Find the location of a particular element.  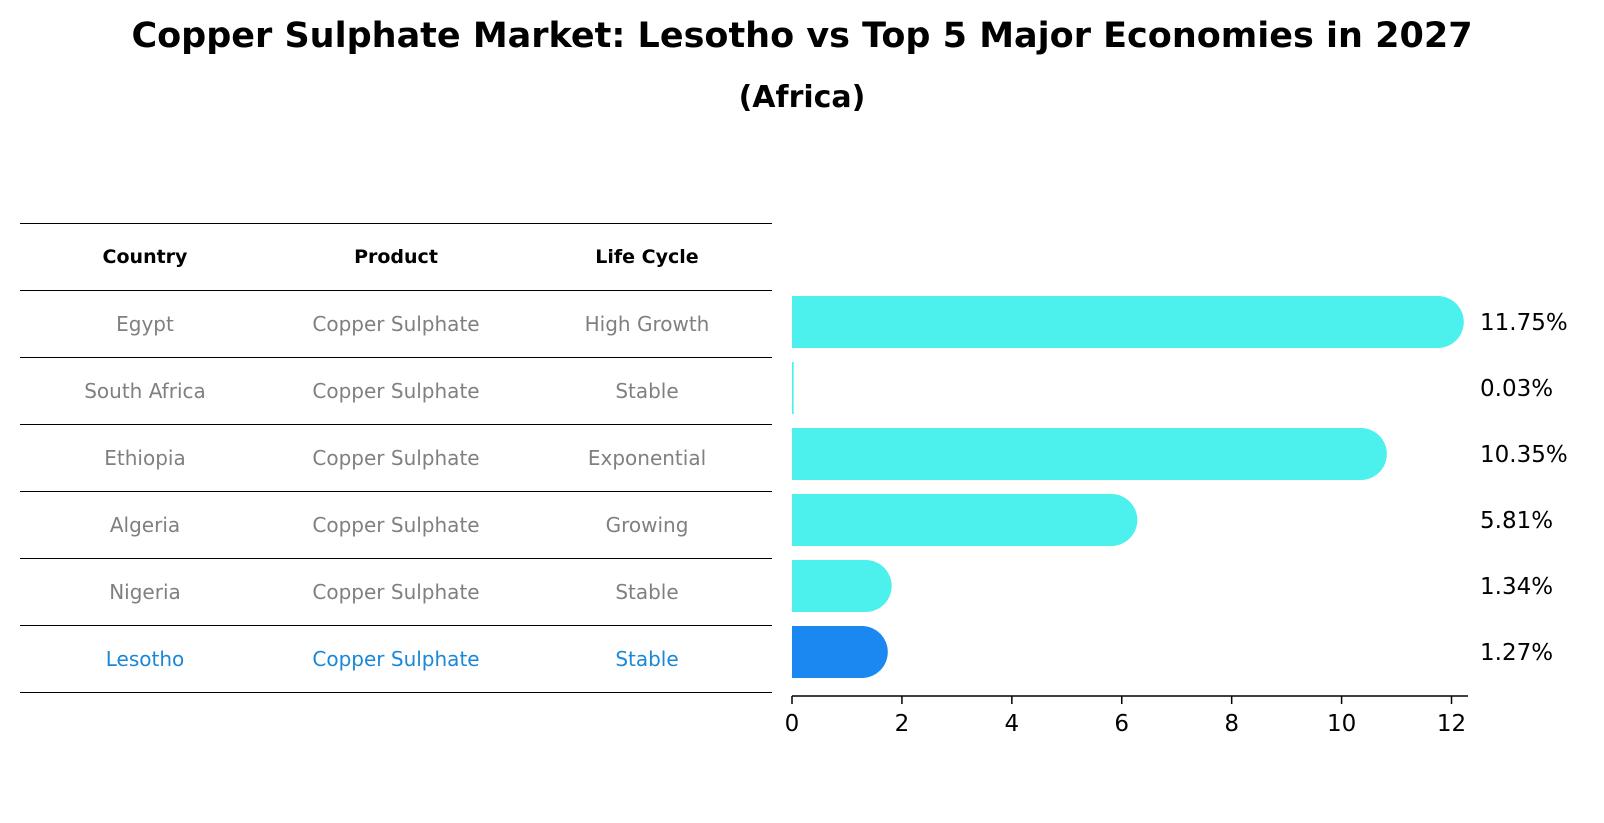

chart-subtitle: (Africa) is located at coordinates (802, 97).